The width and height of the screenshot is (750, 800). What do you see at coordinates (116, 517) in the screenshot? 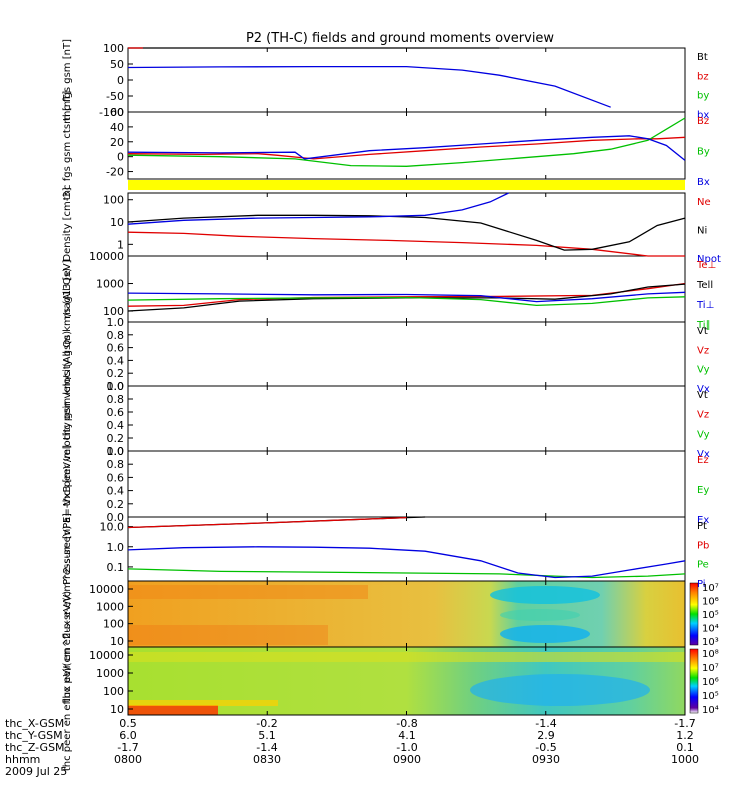
I see `y-tick-label: 0.0` at bounding box center [116, 517].